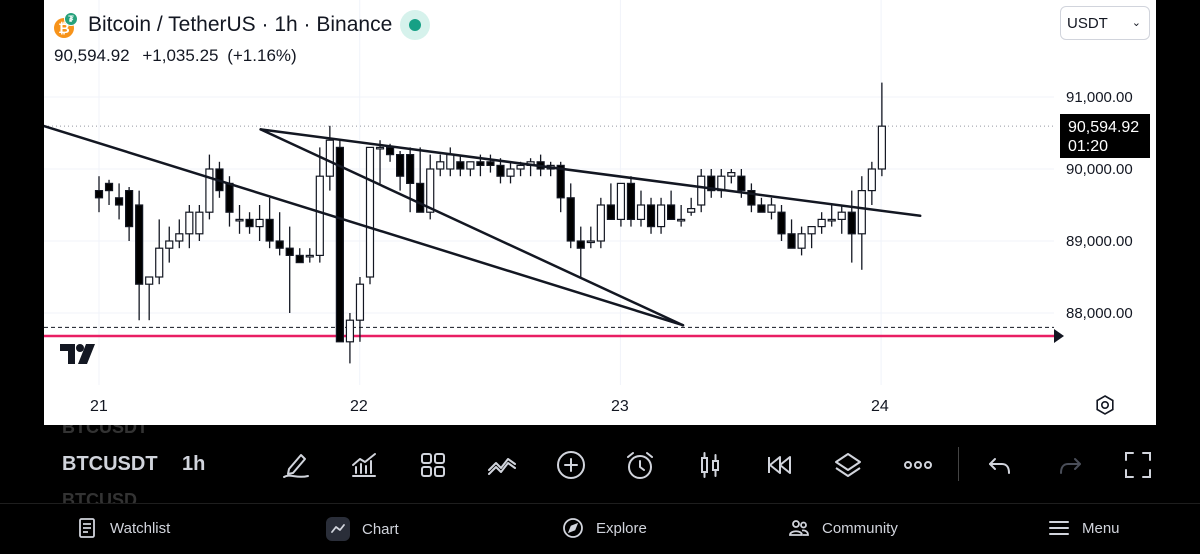  What do you see at coordinates (364, 465) in the screenshot?
I see `indicators-icon` at bounding box center [364, 465].